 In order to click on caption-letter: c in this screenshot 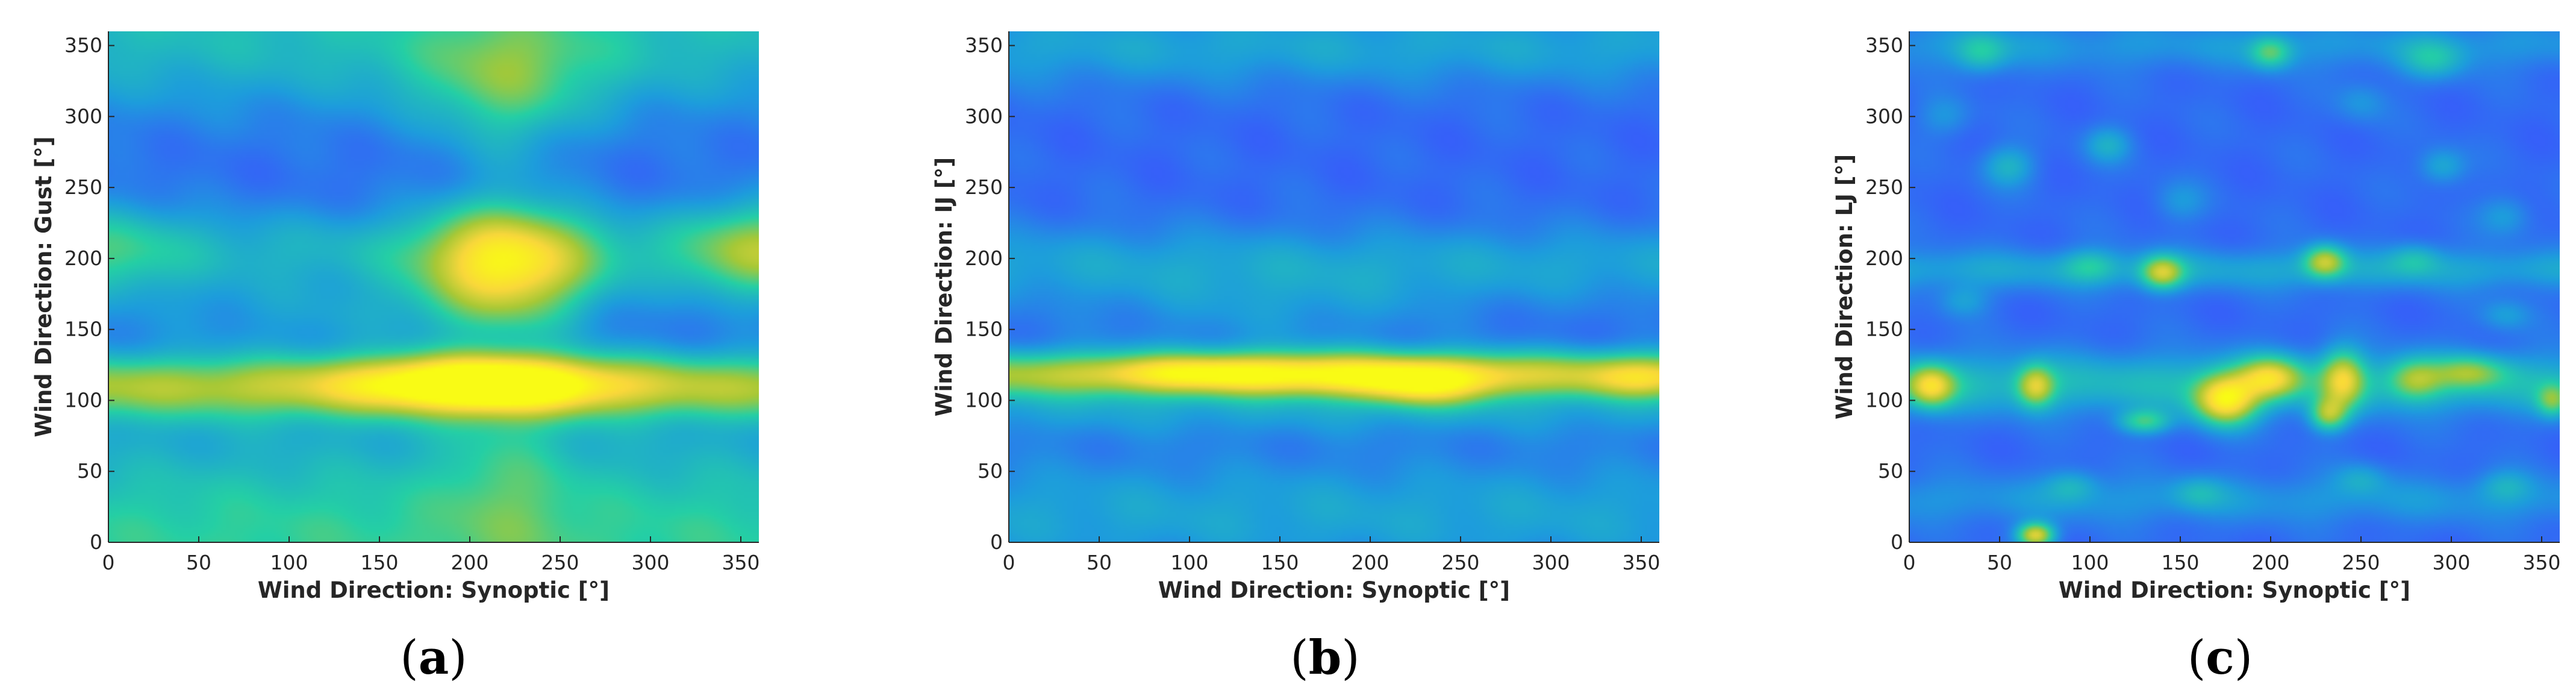, I will do `click(2220, 657)`.